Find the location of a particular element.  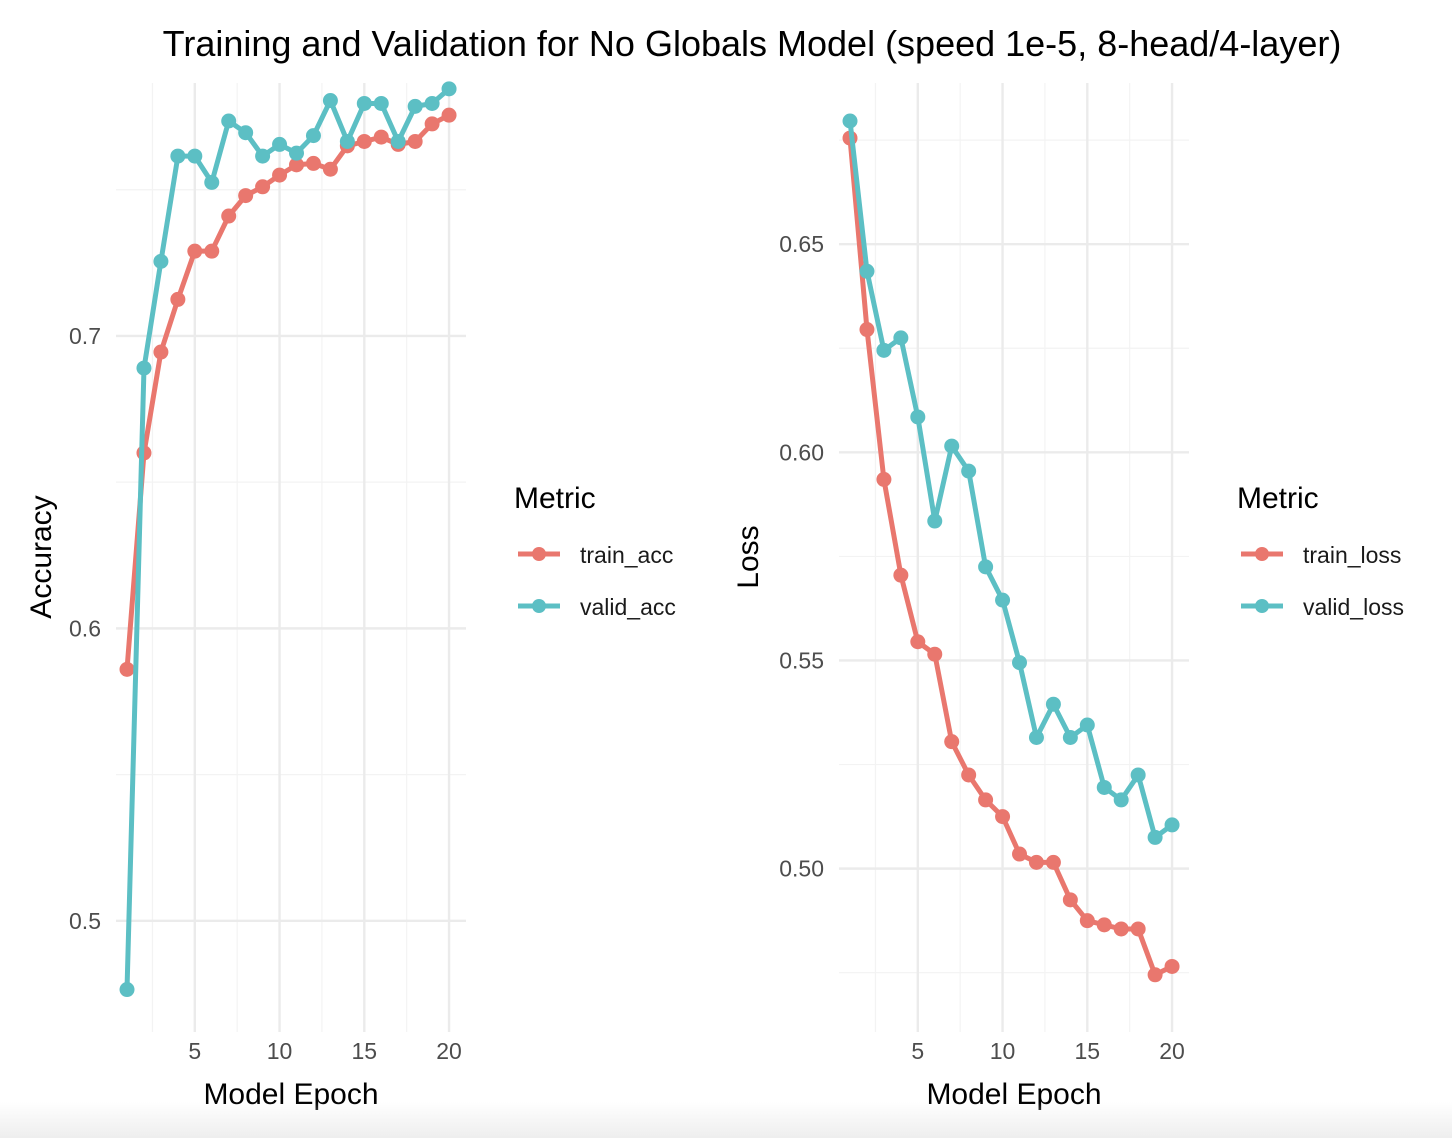

loss-y-tick-label: 0.60 is located at coordinates (801, 452).